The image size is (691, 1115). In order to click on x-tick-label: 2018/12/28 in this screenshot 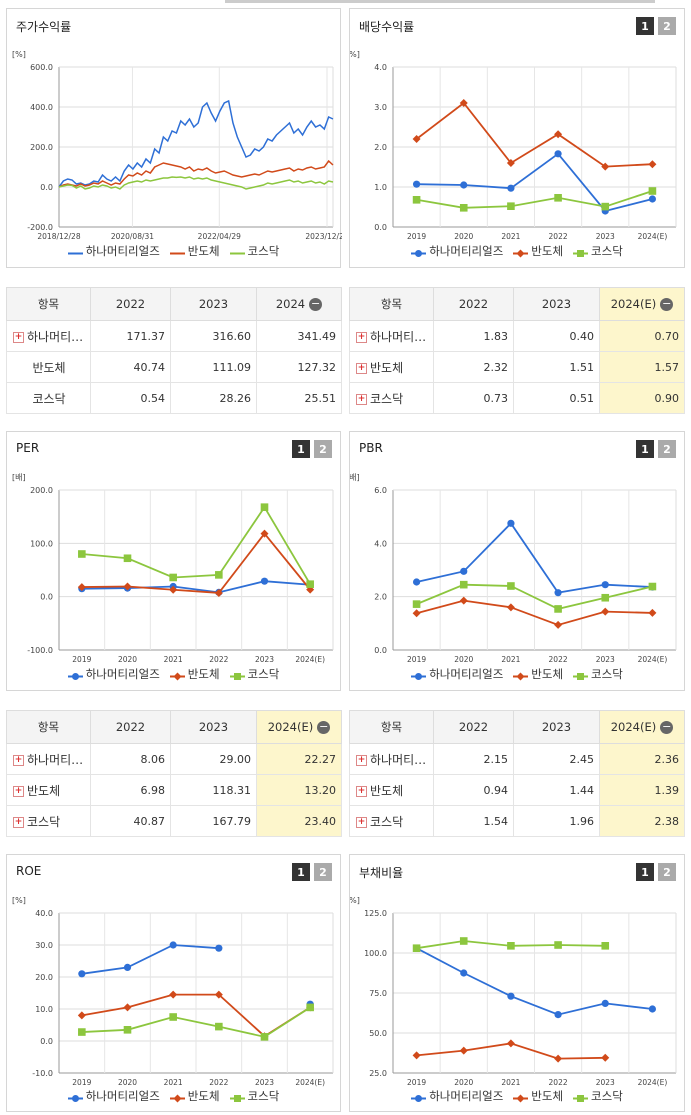, I will do `click(58, 236)`.